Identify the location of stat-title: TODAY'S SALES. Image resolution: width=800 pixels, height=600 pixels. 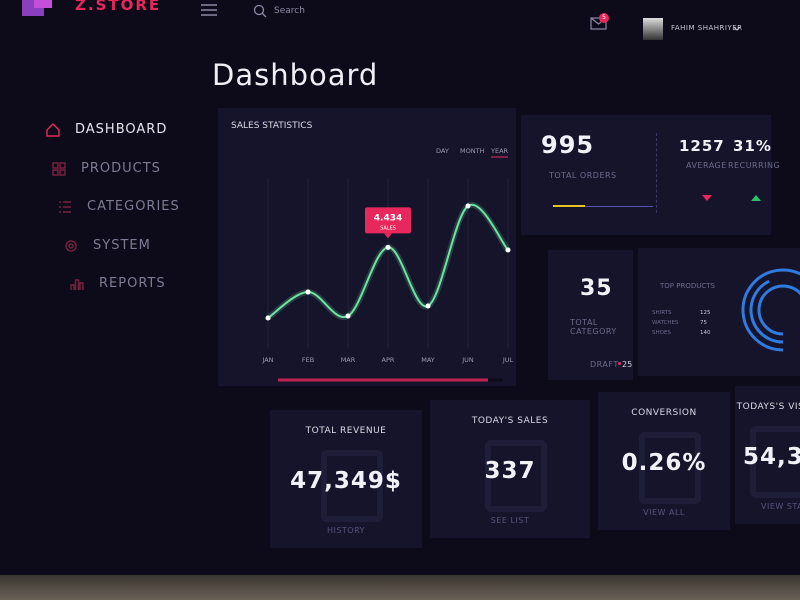
(510, 421).